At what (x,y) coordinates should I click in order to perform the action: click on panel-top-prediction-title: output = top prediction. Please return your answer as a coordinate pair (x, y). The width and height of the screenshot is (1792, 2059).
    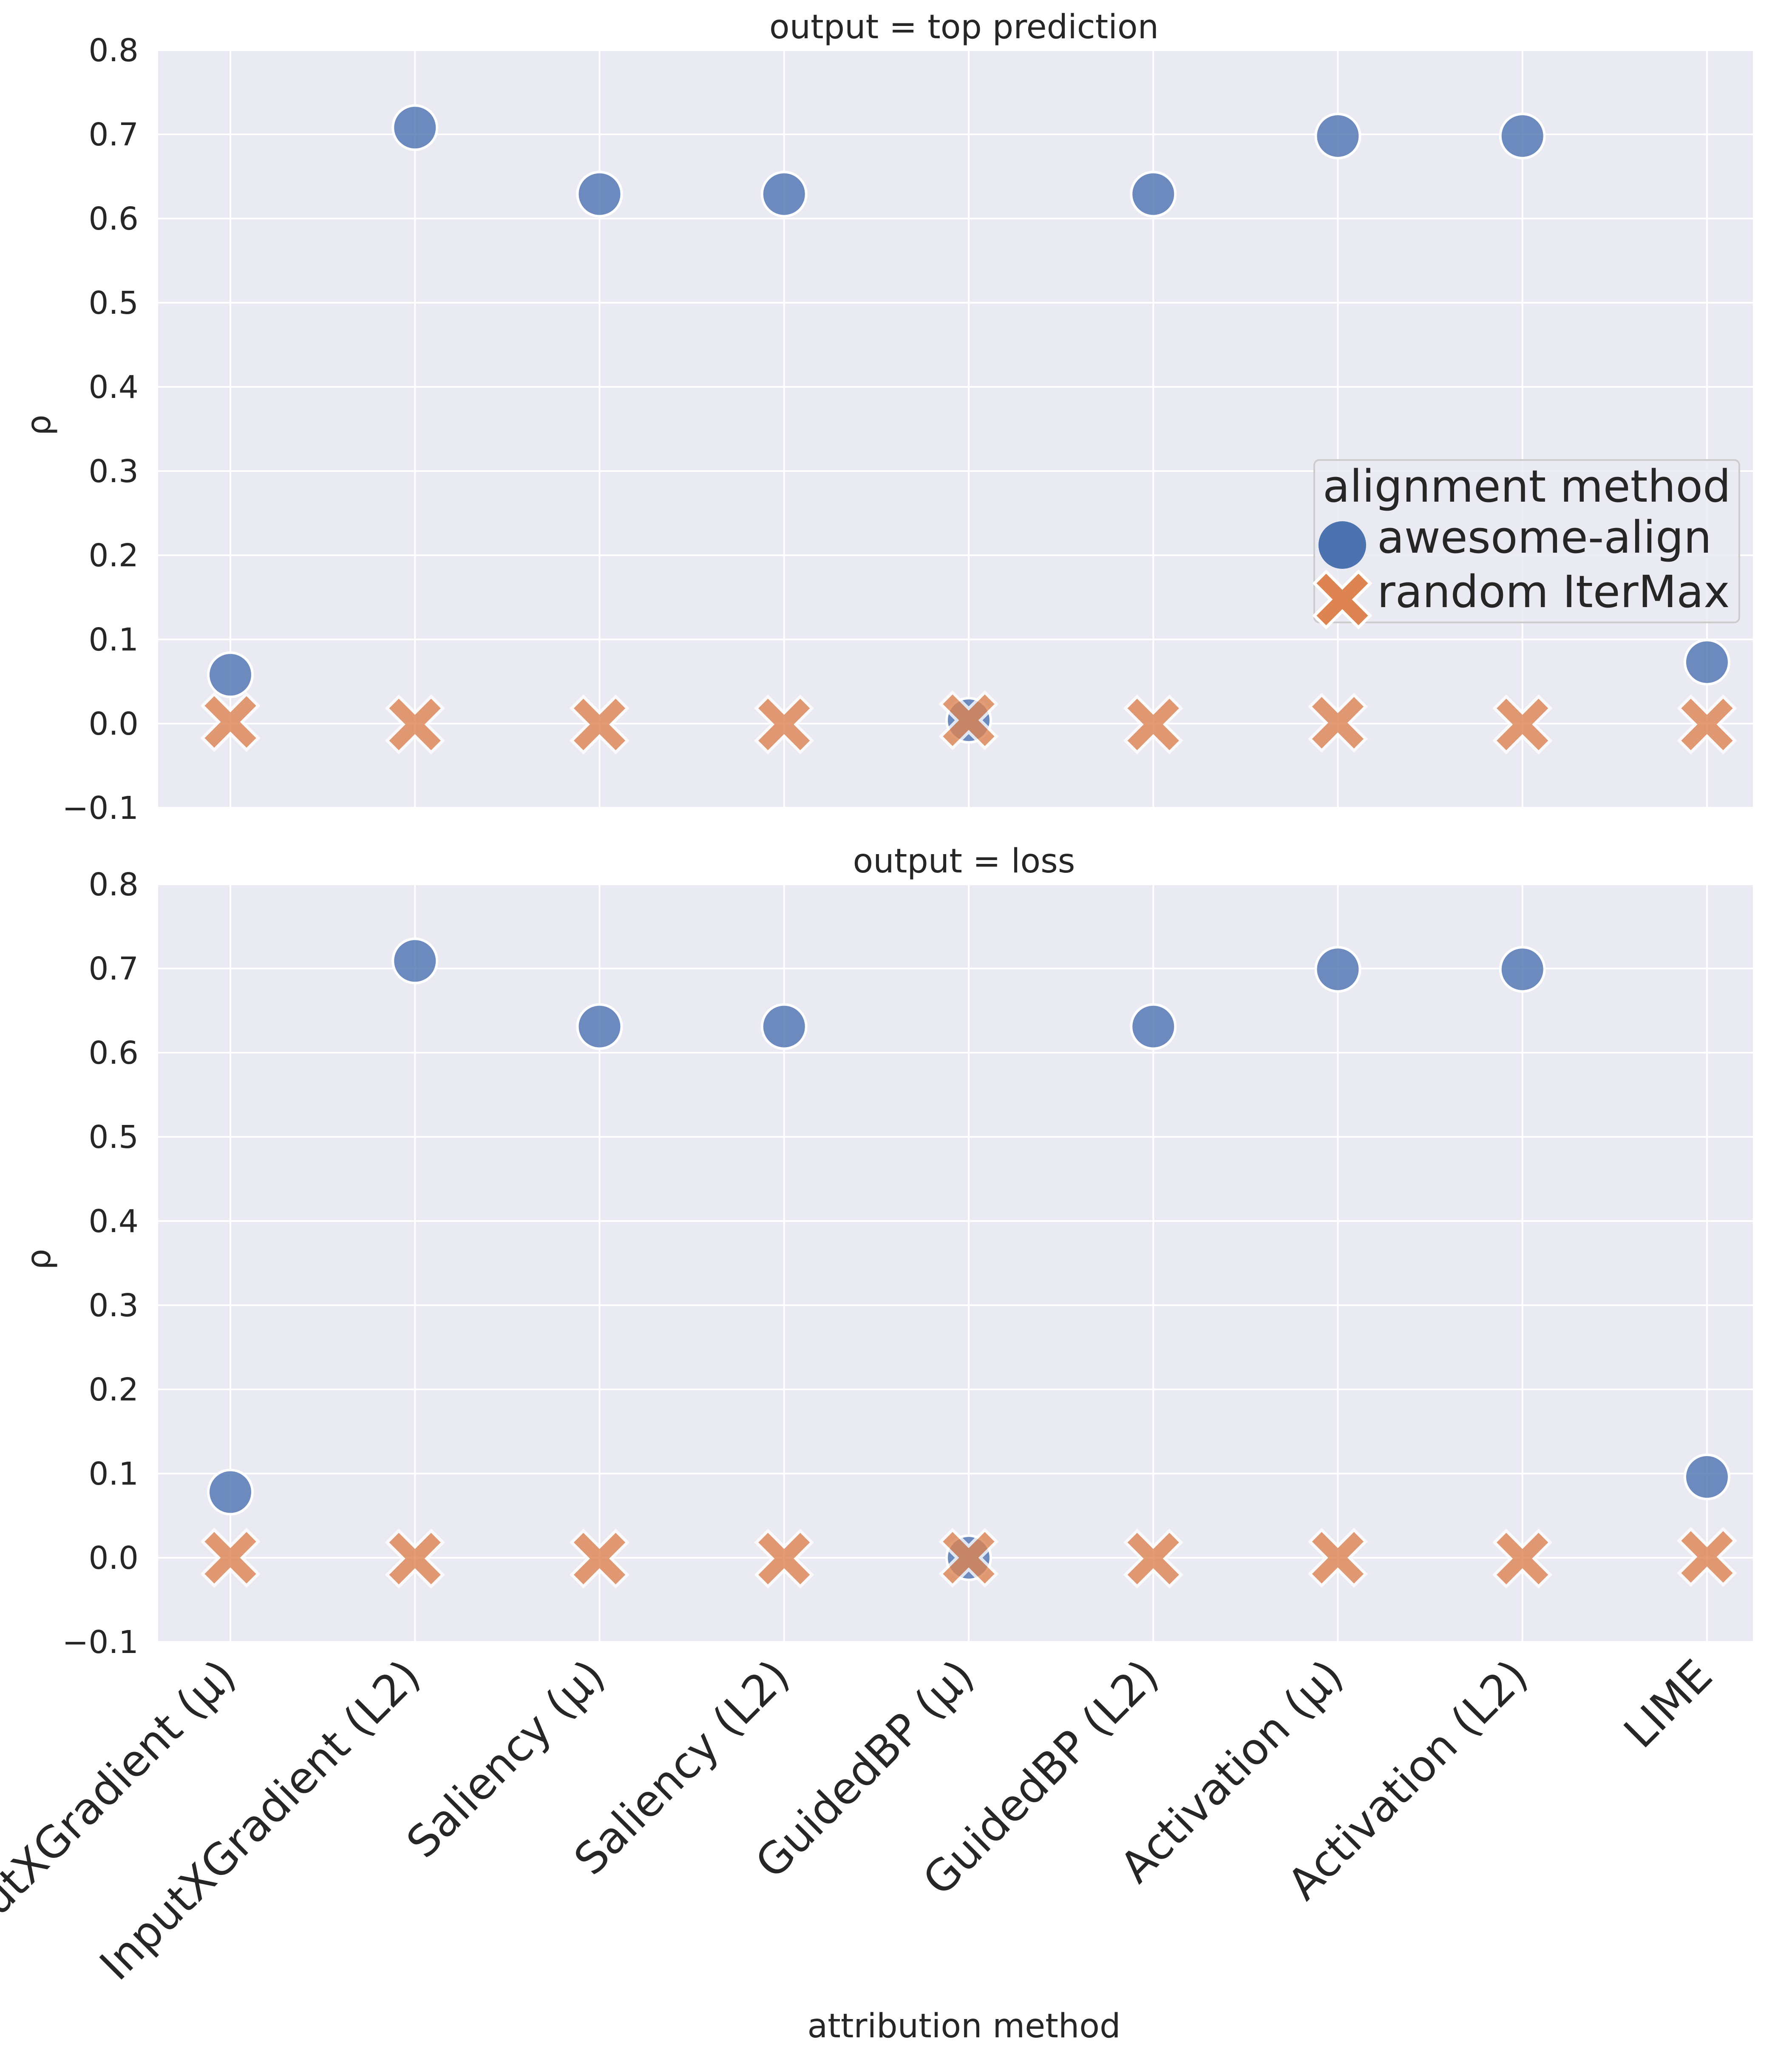
    Looking at the image, I should click on (964, 27).